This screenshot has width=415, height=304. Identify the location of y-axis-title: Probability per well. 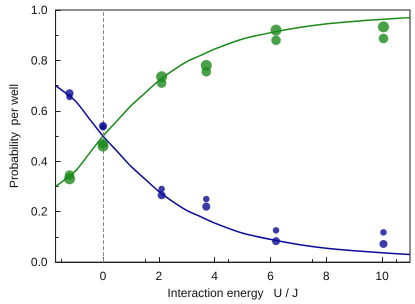
(14, 136).